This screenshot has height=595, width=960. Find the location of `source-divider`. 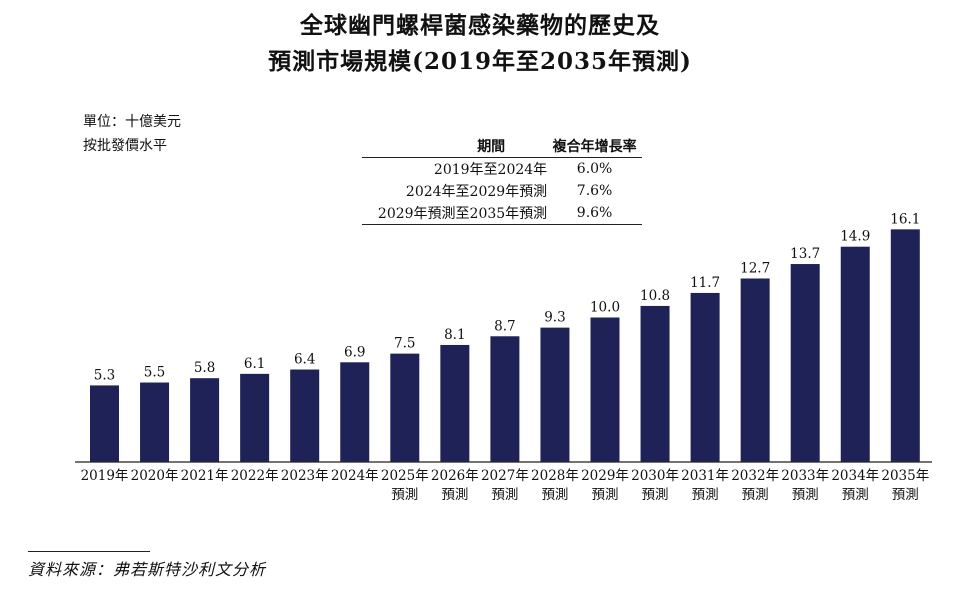

source-divider is located at coordinates (89, 551).